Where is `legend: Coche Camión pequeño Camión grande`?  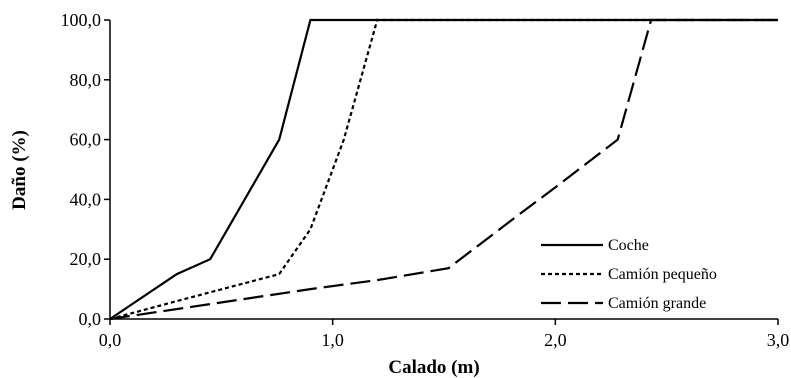
legend: Coche Camión pequeño Camión grande is located at coordinates (629, 274).